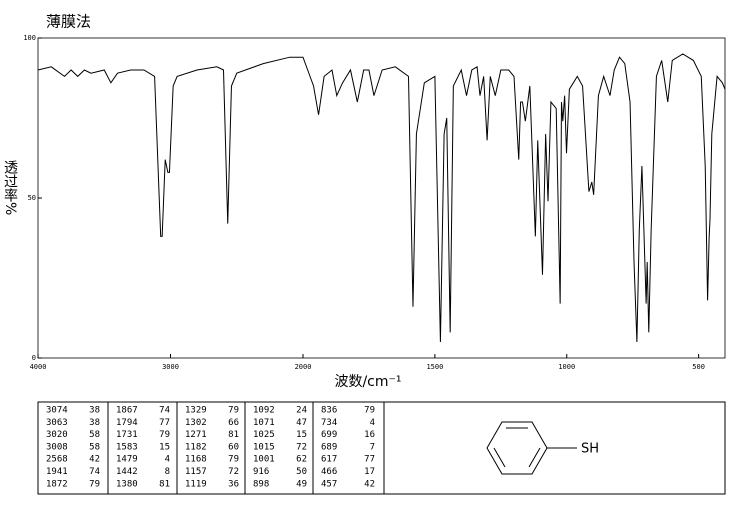 This screenshot has height=510, width=737. I want to click on peak-wavenumber: 1015, so click(264, 447).